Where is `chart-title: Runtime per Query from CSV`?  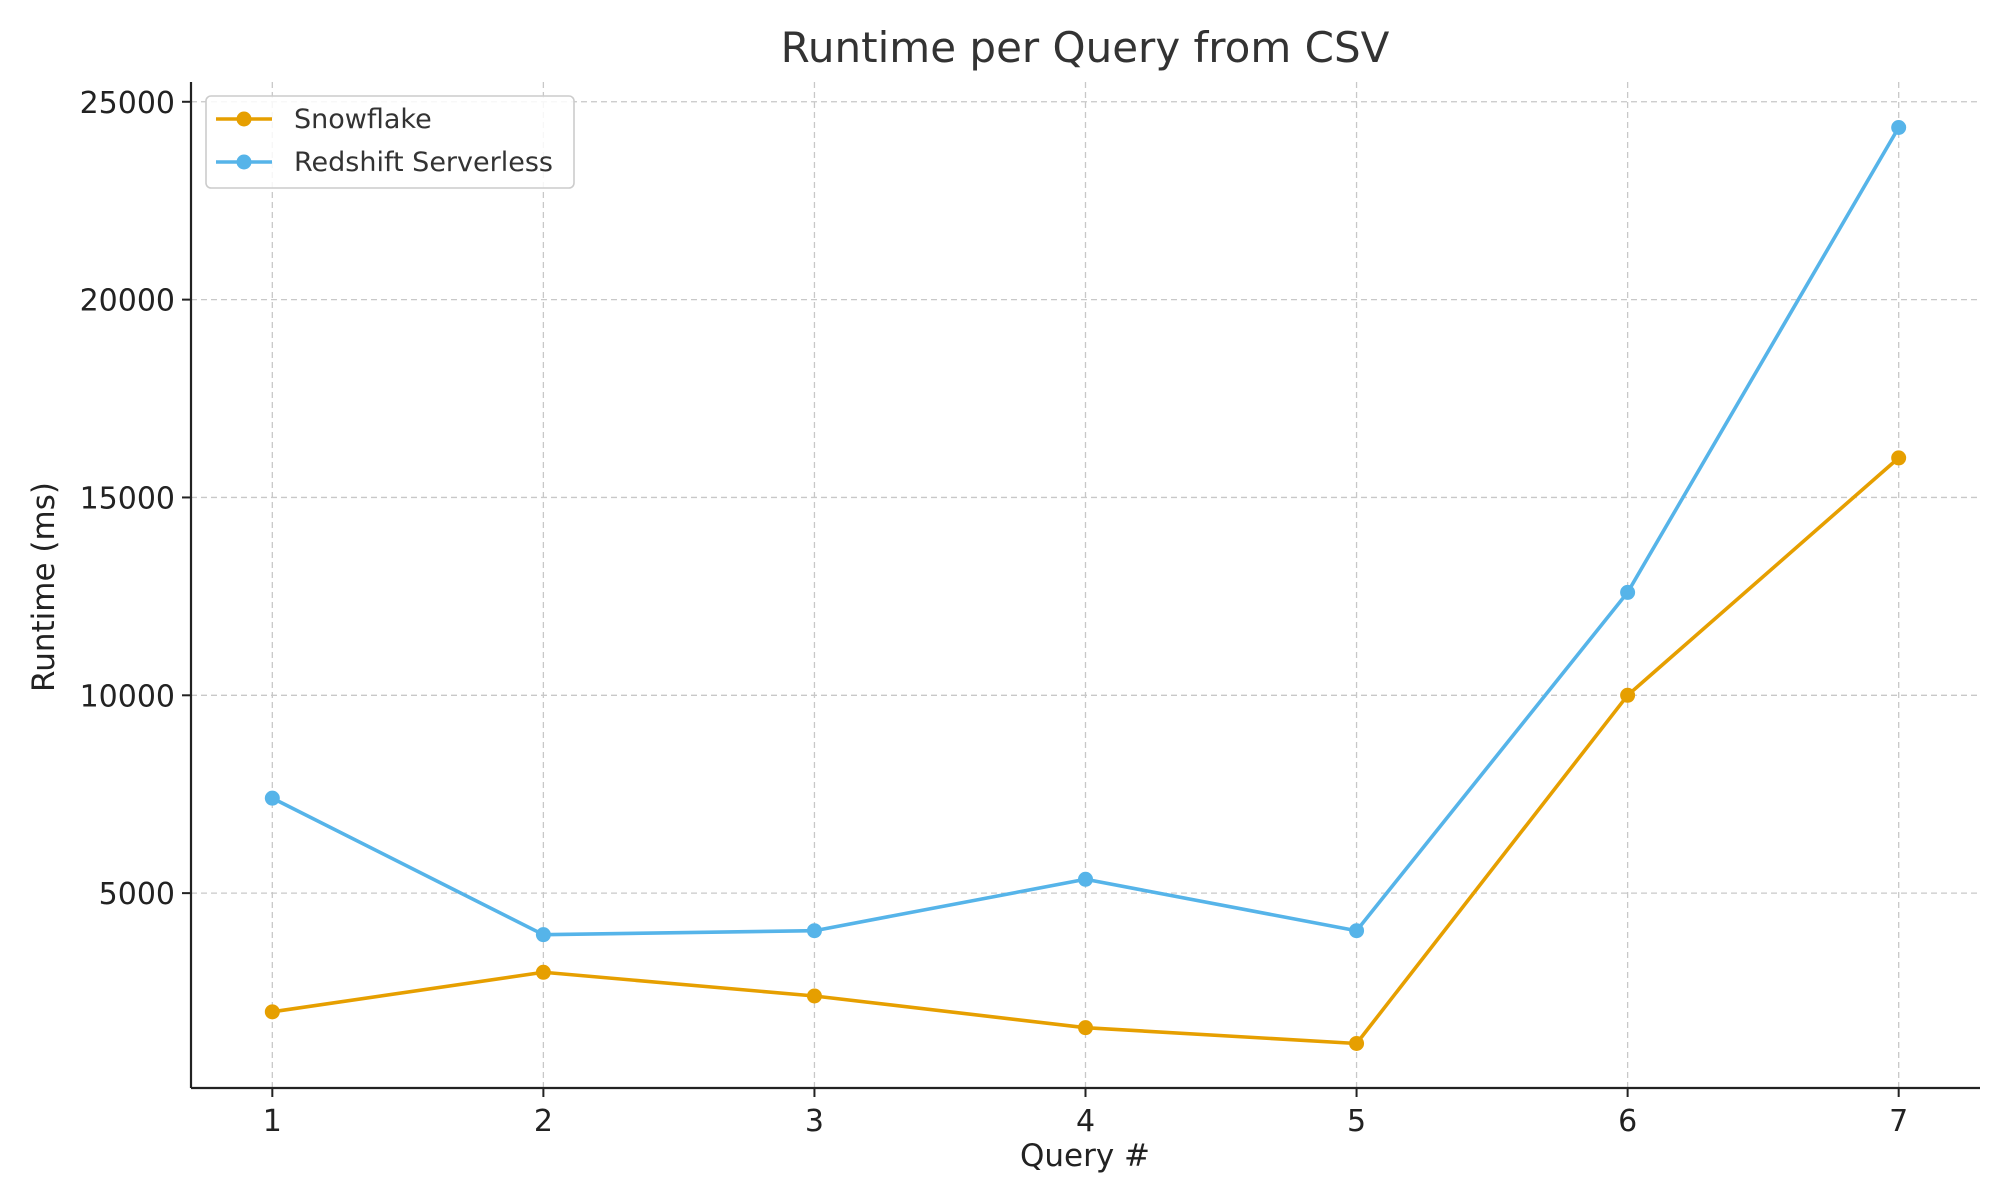 chart-title: Runtime per Query from CSV is located at coordinates (1085, 47).